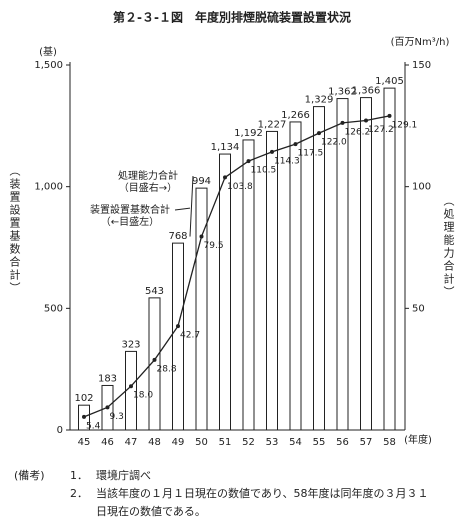 Image resolution: width=465 pixels, height=527 pixels. I want to click on bar-value-label: 1,192, so click(248, 133).